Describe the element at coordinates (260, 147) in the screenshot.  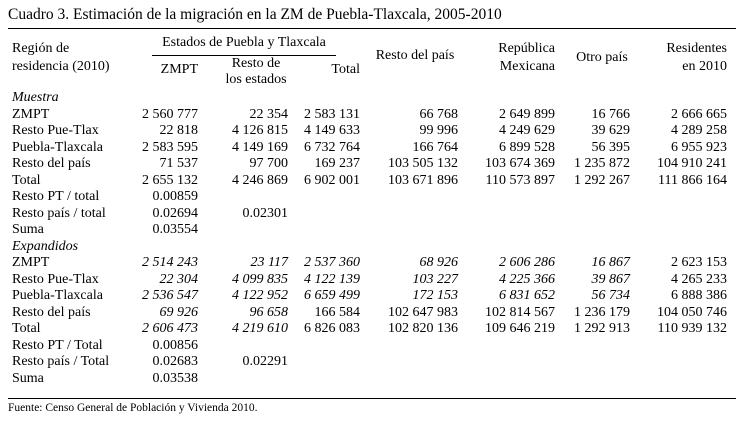
I see `table-cell: 4 149 169` at that location.